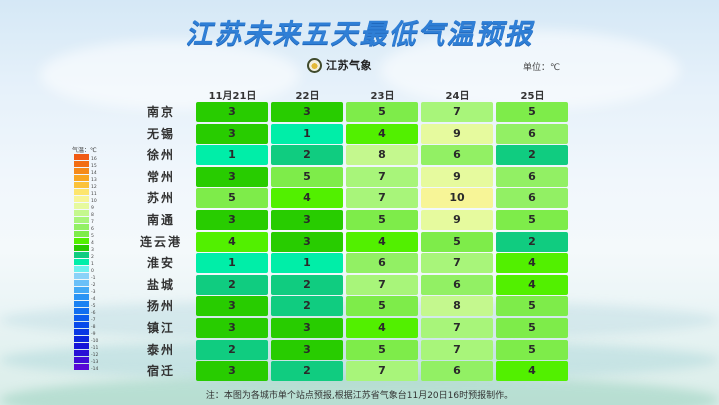 Image resolution: width=719 pixels, height=405 pixels. Describe the element at coordinates (160, 112) in the screenshot. I see `city-label: 南京` at that location.